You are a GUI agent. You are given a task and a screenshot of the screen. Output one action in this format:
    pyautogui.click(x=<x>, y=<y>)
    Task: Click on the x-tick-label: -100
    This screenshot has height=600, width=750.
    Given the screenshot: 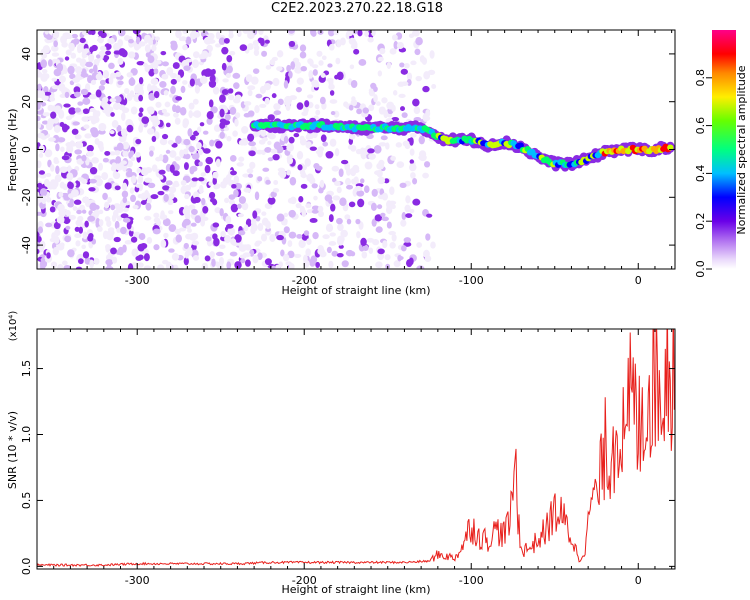 What is the action you would take?
    pyautogui.click(x=471, y=280)
    